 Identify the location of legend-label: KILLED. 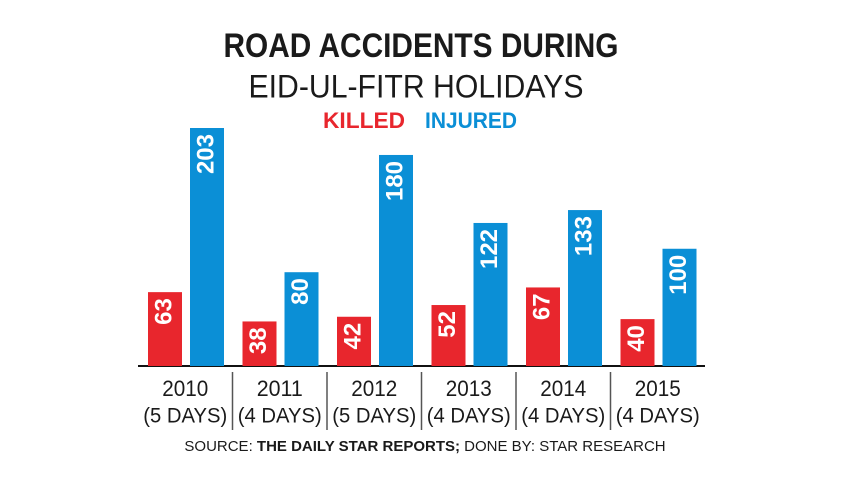
(364, 120).